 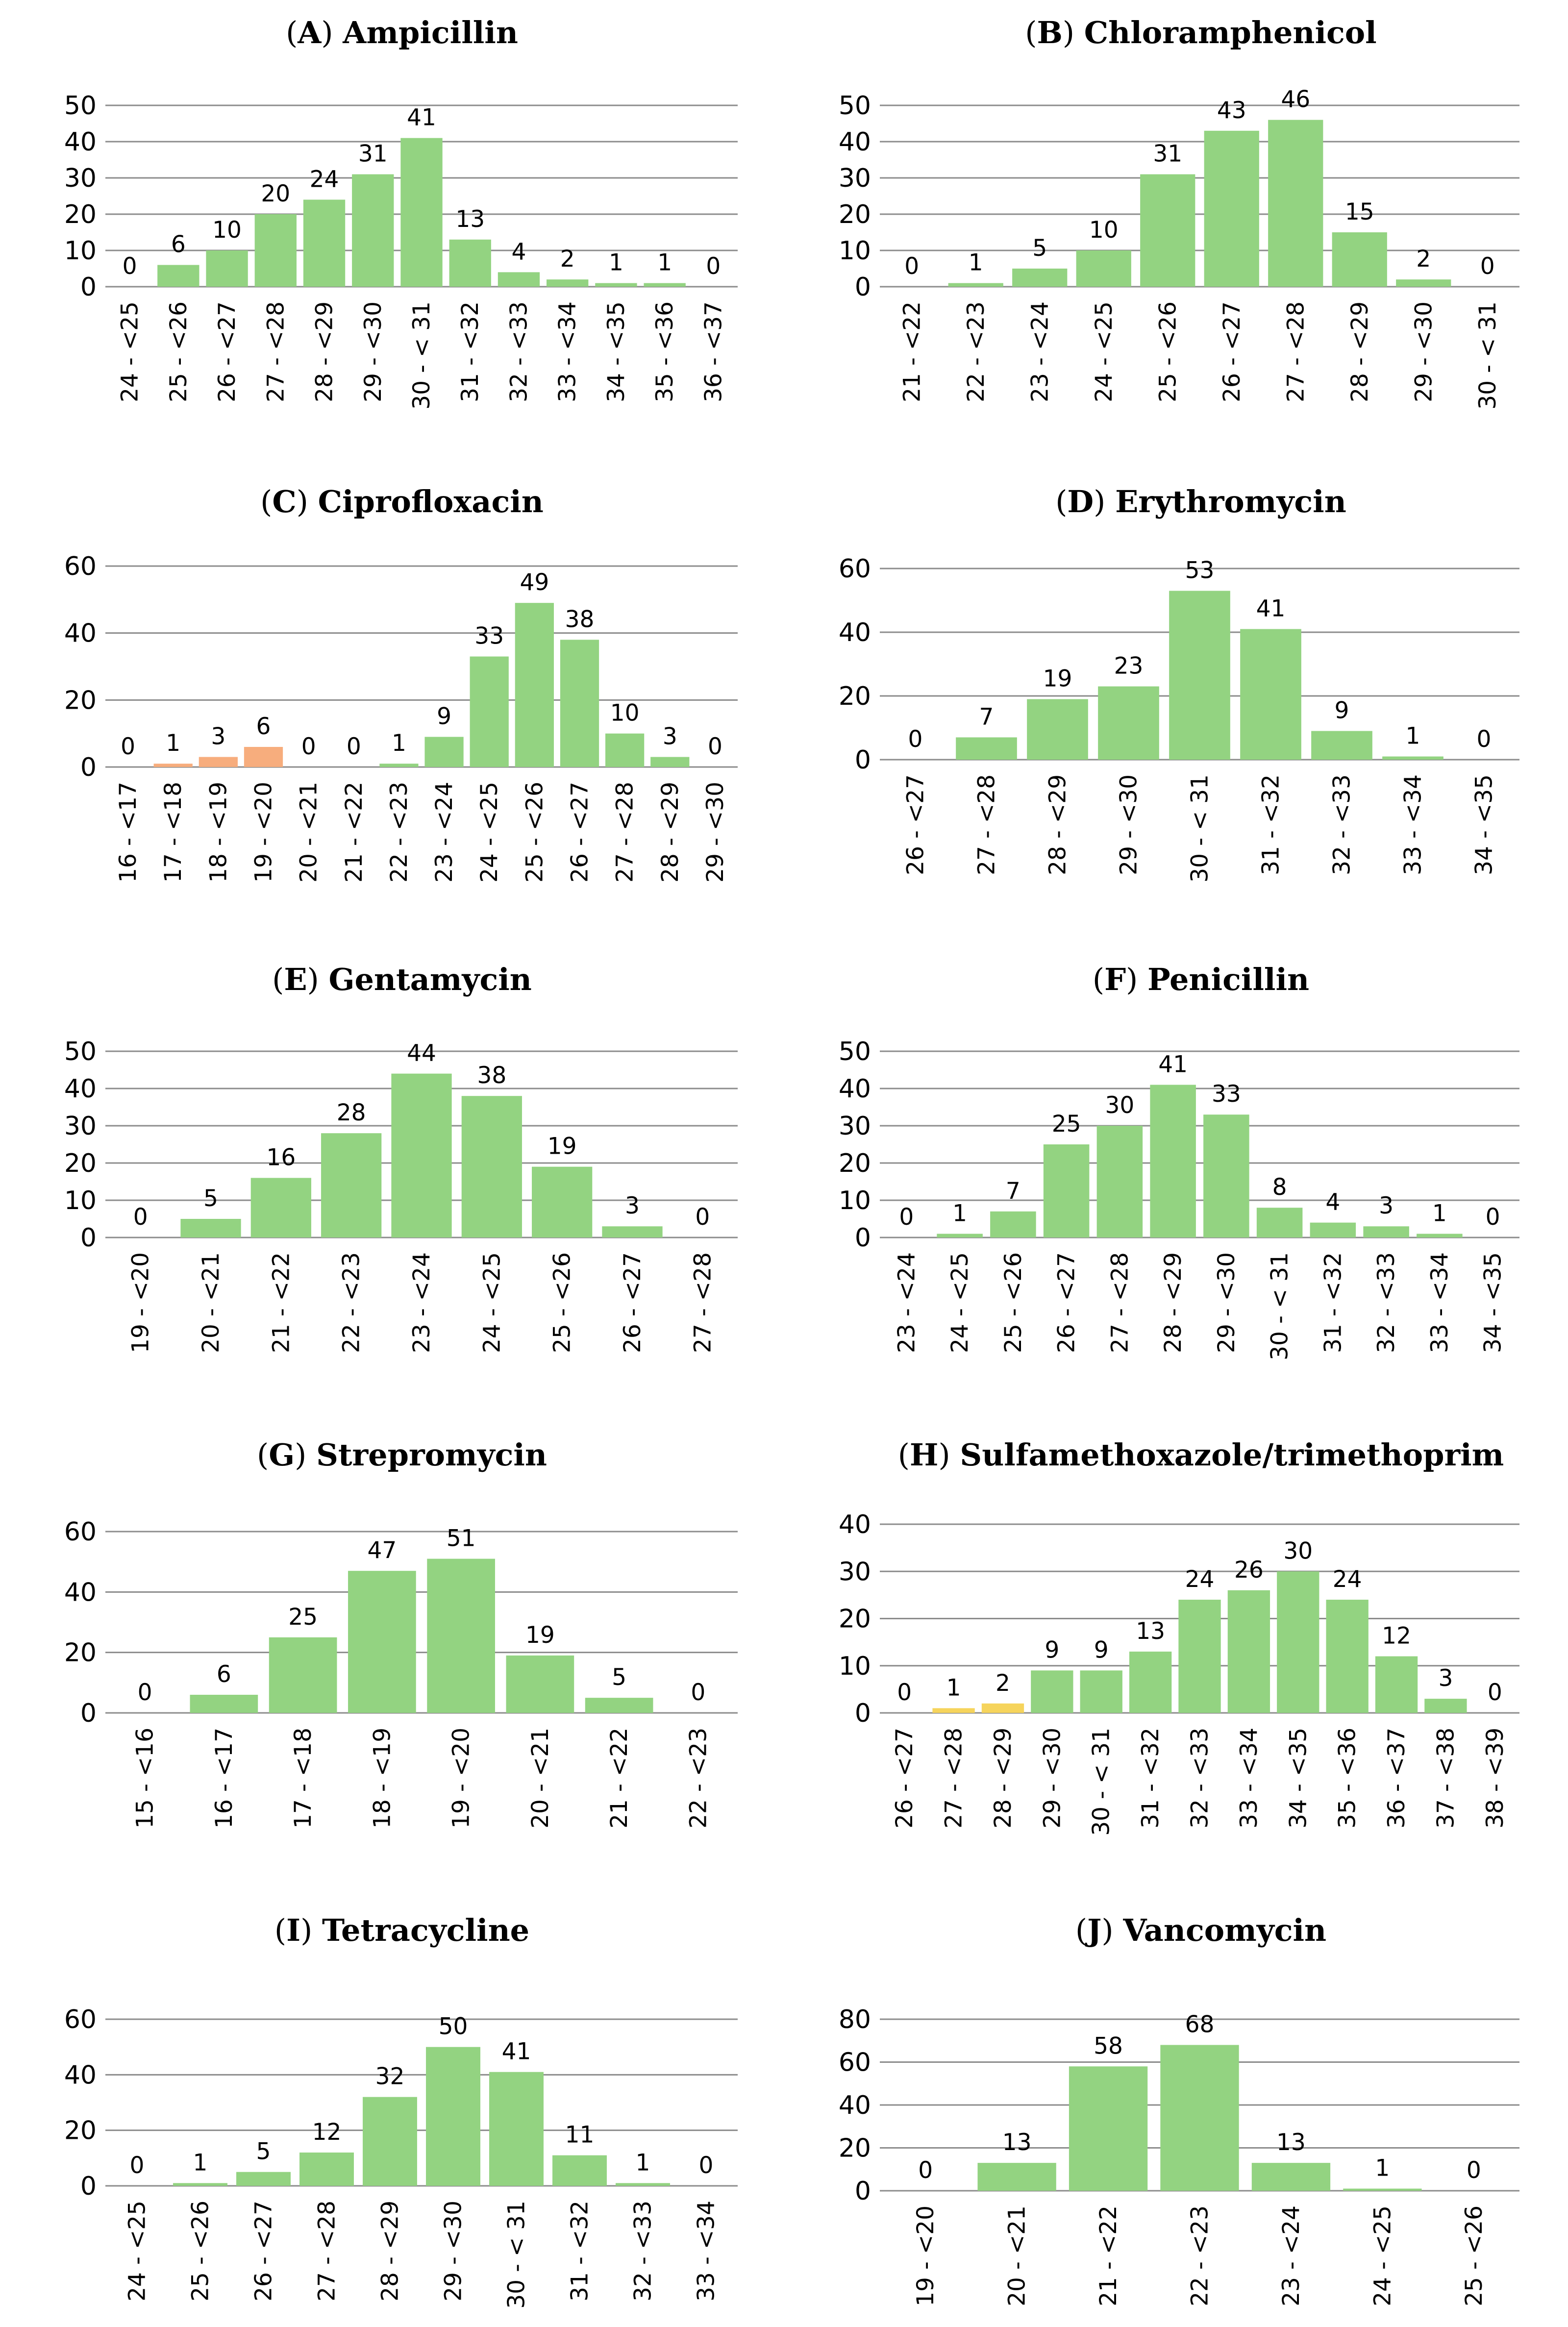 What do you see at coordinates (912, 351) in the screenshot?
I see `x-tick-label: 21 - <22` at bounding box center [912, 351].